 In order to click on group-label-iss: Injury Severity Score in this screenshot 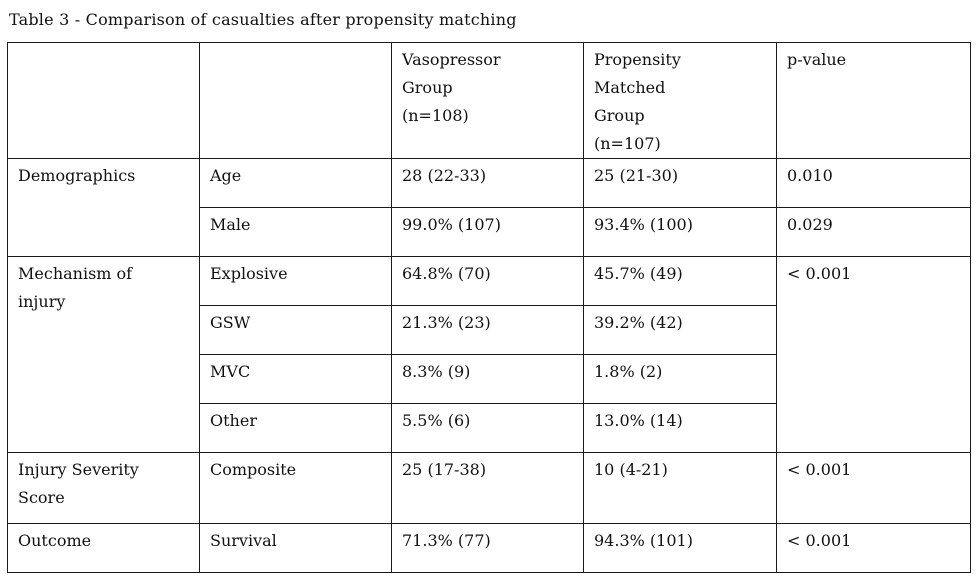, I will do `click(103, 488)`.